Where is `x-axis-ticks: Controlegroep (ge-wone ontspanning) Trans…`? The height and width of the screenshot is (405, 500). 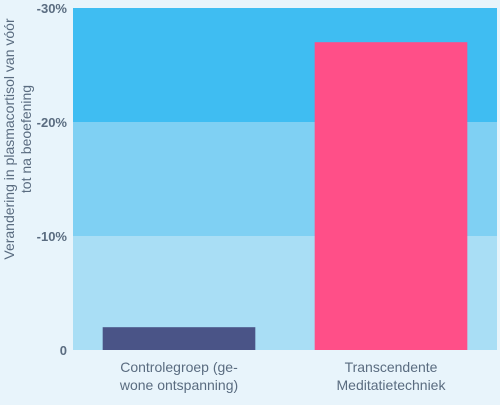 x-axis-ticks: Controlegroep (ge-wone ontspanning) Trans… is located at coordinates (283, 376).